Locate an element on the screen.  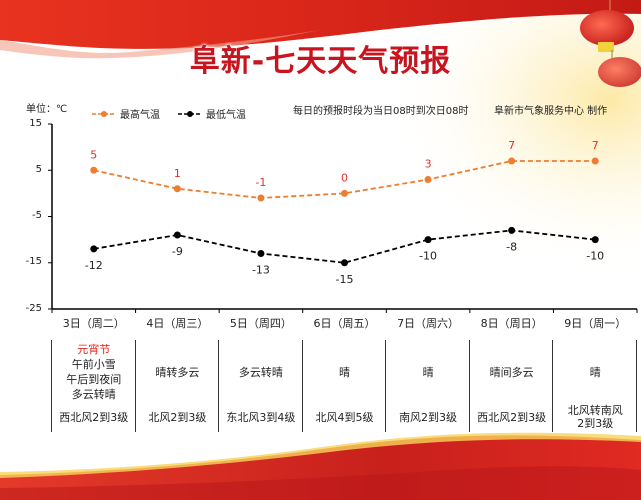
wind-description: 东北风3到4级 is located at coordinates (261, 417).